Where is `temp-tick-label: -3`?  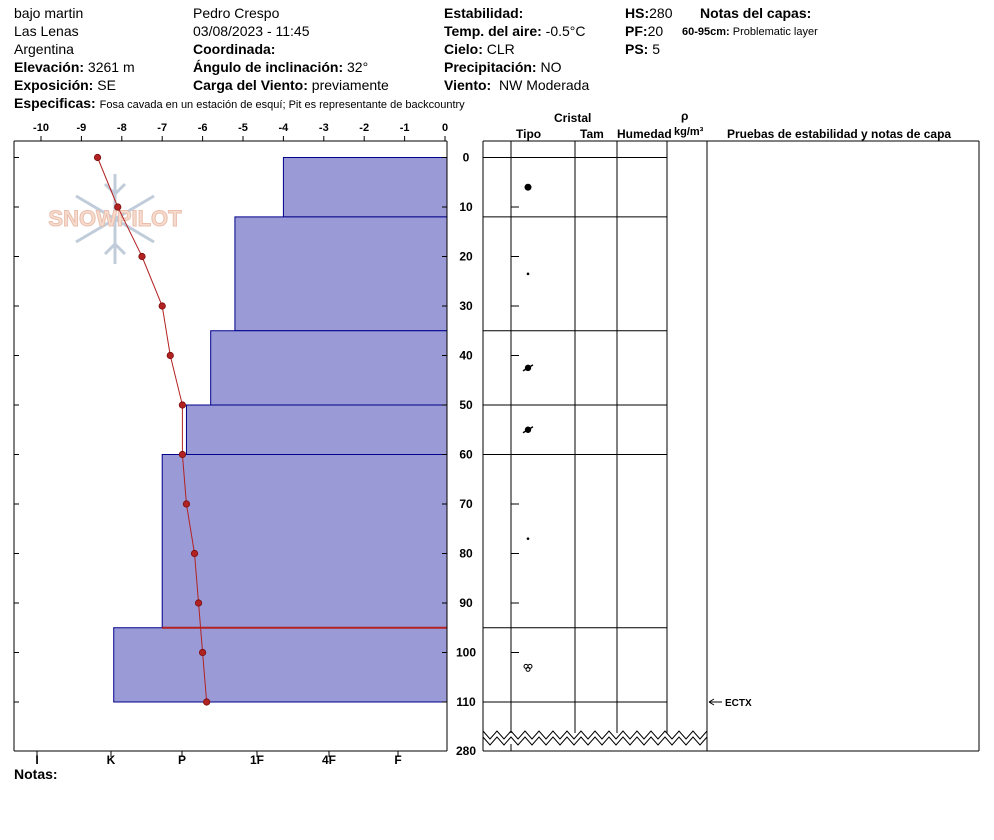 temp-tick-label: -3 is located at coordinates (324, 128).